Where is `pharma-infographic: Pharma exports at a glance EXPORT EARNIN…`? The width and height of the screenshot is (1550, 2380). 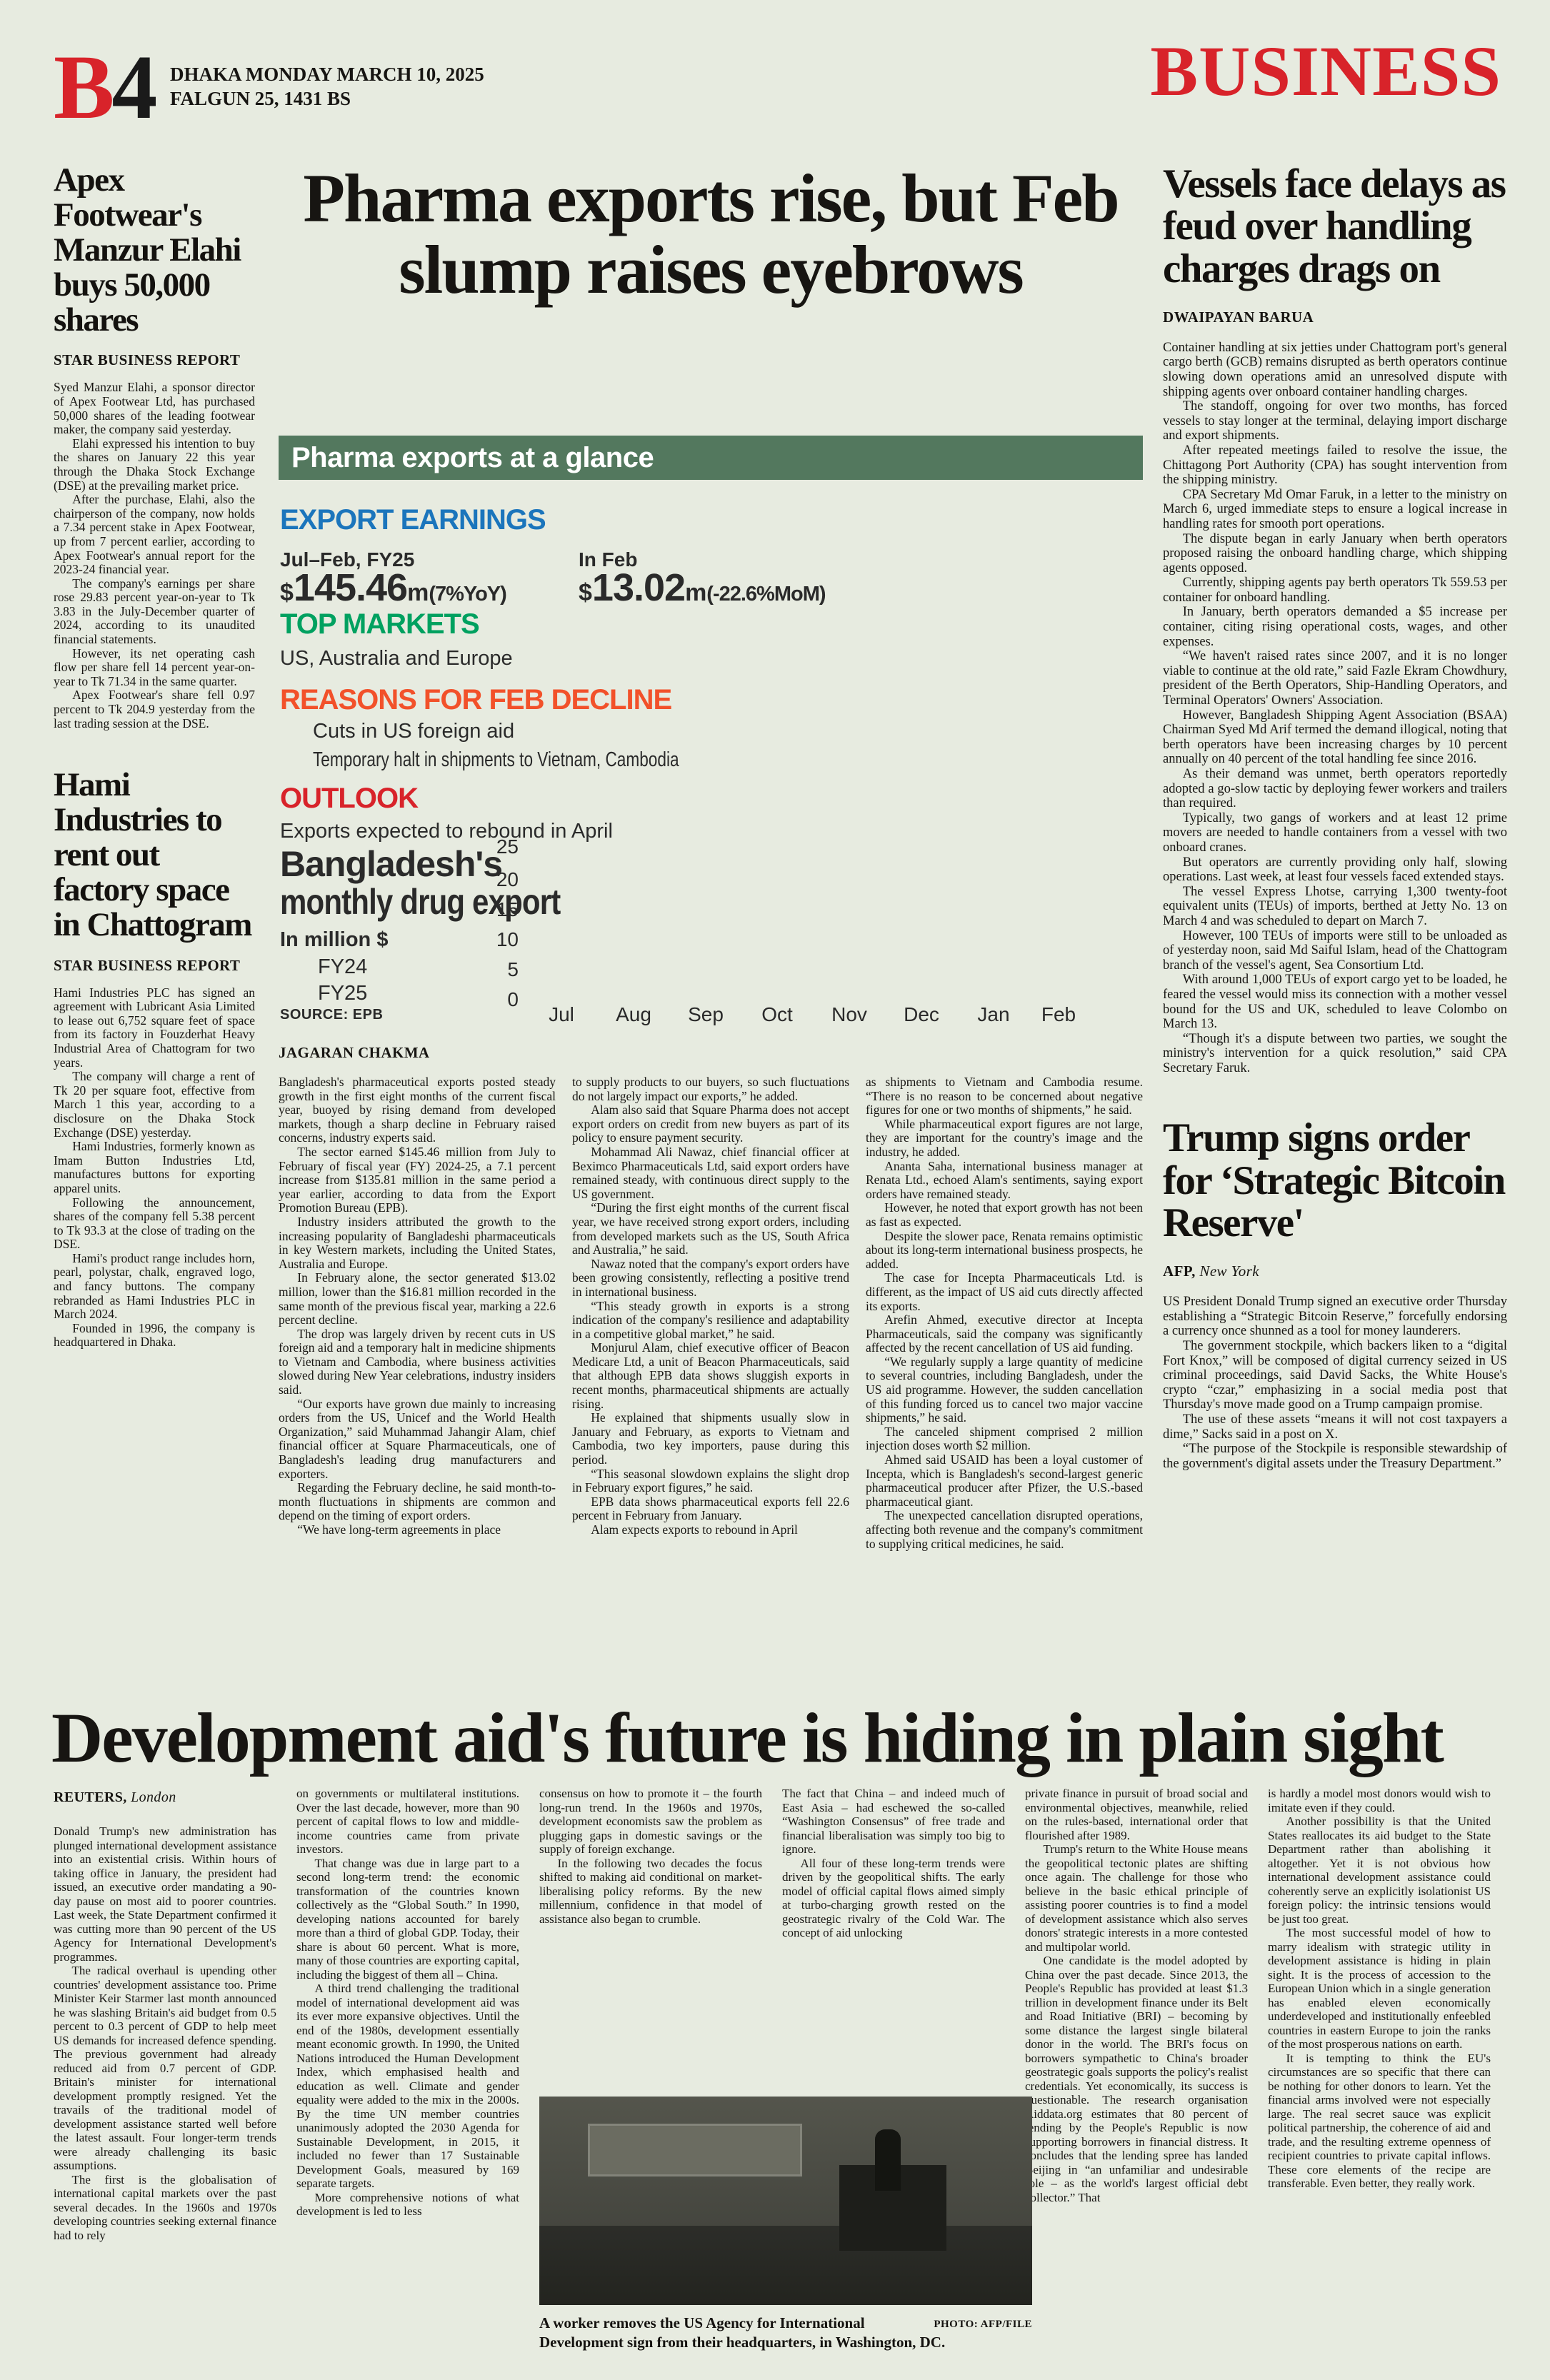 pharma-infographic: Pharma exports at a glance EXPORT EARNIN… is located at coordinates (711, 735).